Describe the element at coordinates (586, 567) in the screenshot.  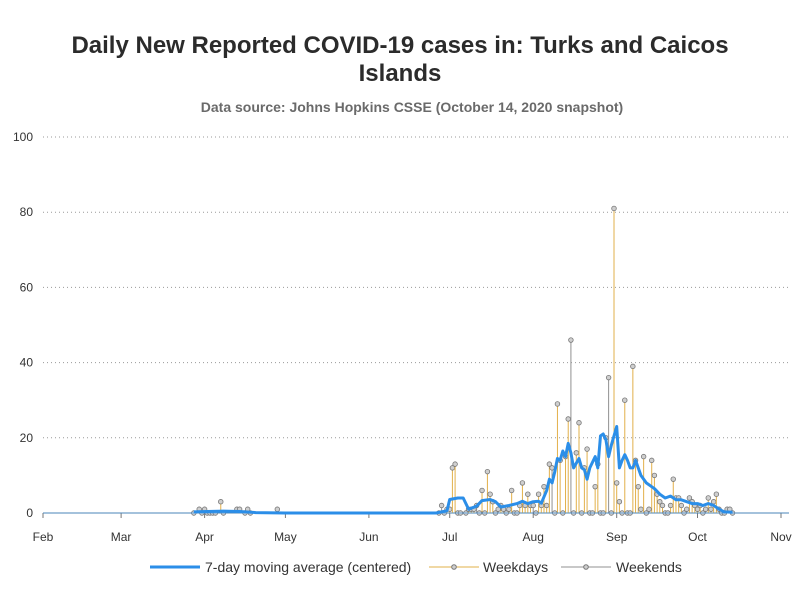
I see `legend-weekends-marker` at that location.